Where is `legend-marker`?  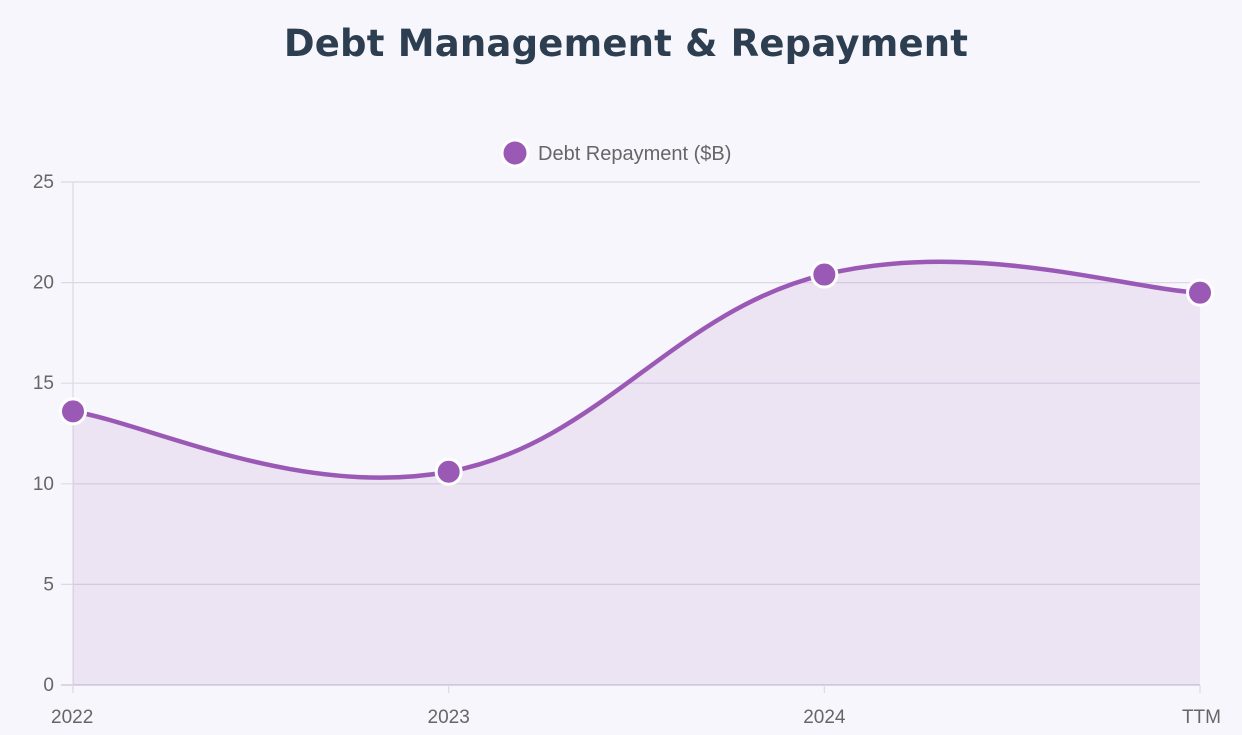
legend-marker is located at coordinates (515, 153).